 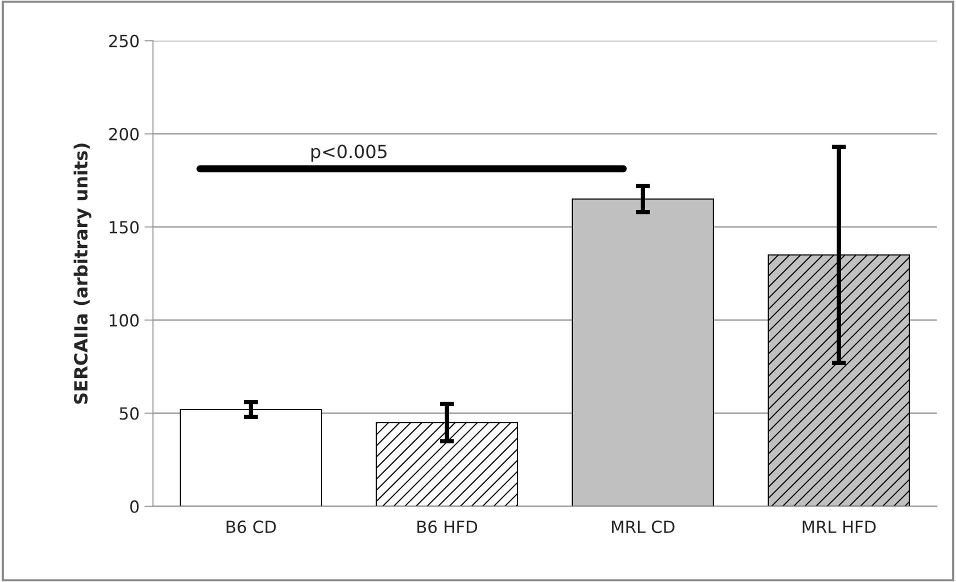 I want to click on y-tick-label: 0, so click(x=134, y=506).